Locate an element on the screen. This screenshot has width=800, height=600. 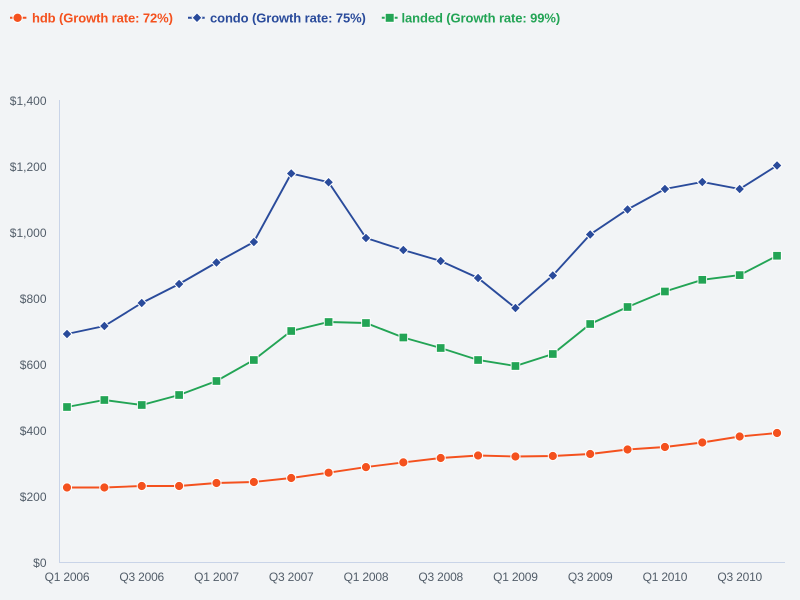
svg-text: $1,400 is located at coordinates (28, 101).